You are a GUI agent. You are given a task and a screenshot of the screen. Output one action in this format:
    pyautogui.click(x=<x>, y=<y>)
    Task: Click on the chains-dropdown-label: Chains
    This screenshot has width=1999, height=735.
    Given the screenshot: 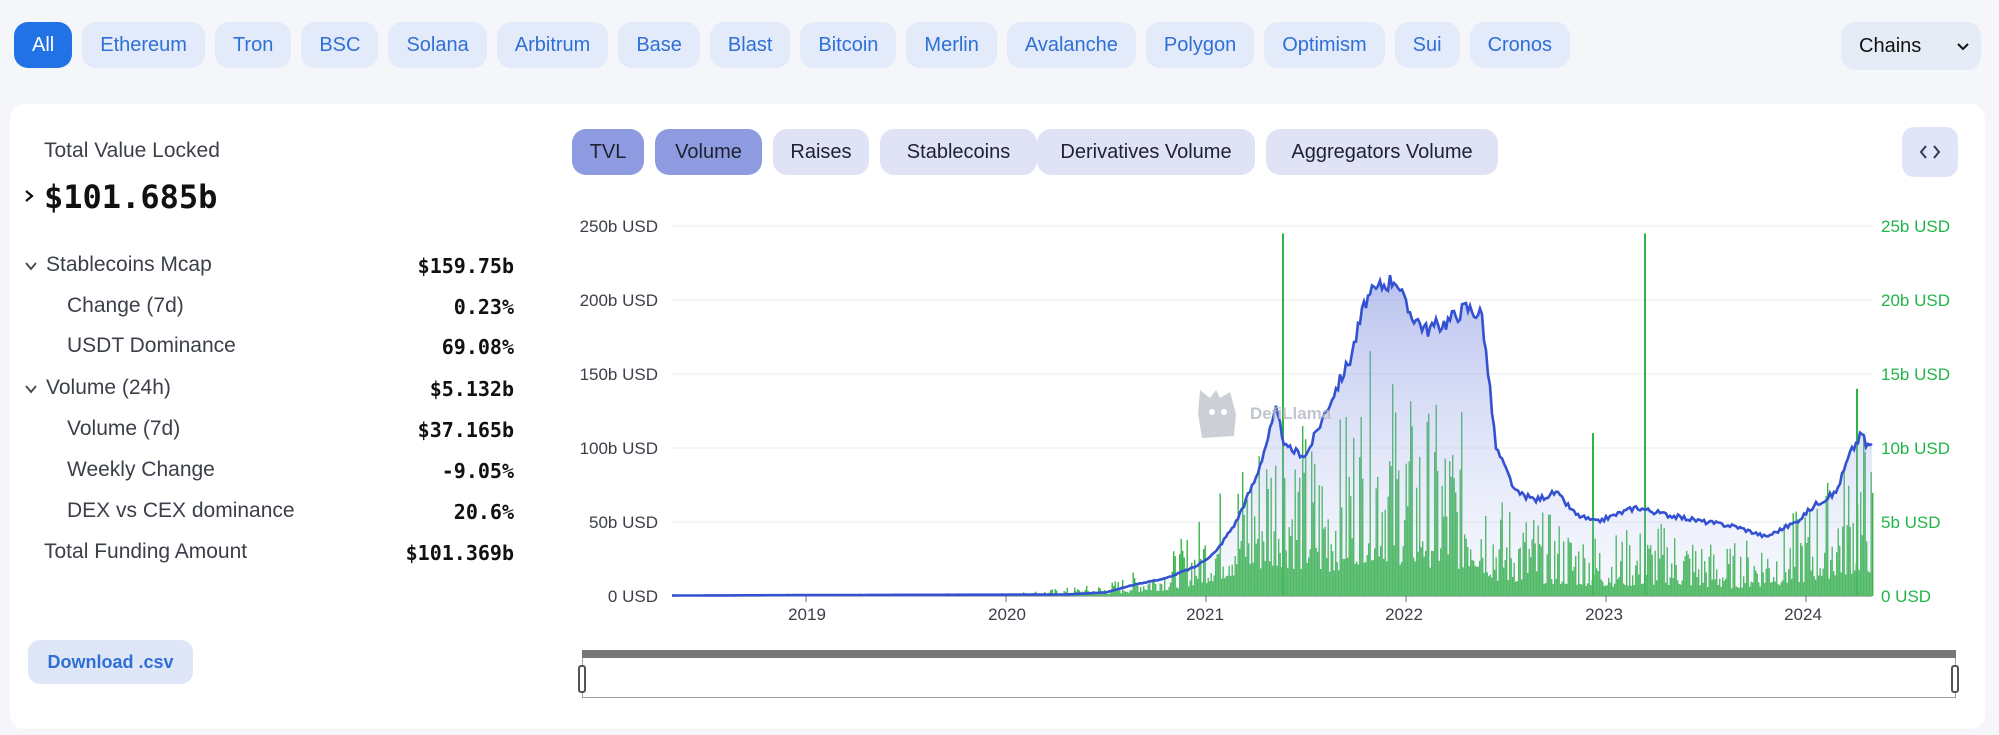 What is the action you would take?
    pyautogui.click(x=1890, y=45)
    